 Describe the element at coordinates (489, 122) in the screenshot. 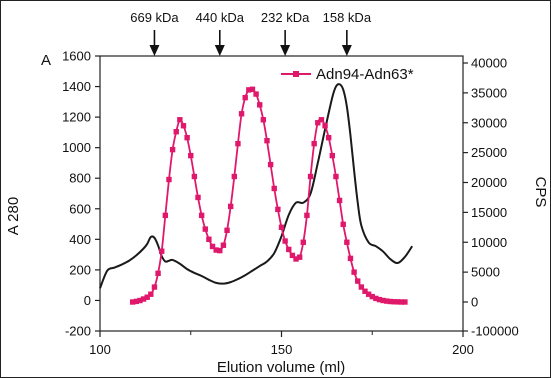

I see `y-right-tick-label: 30000` at that location.